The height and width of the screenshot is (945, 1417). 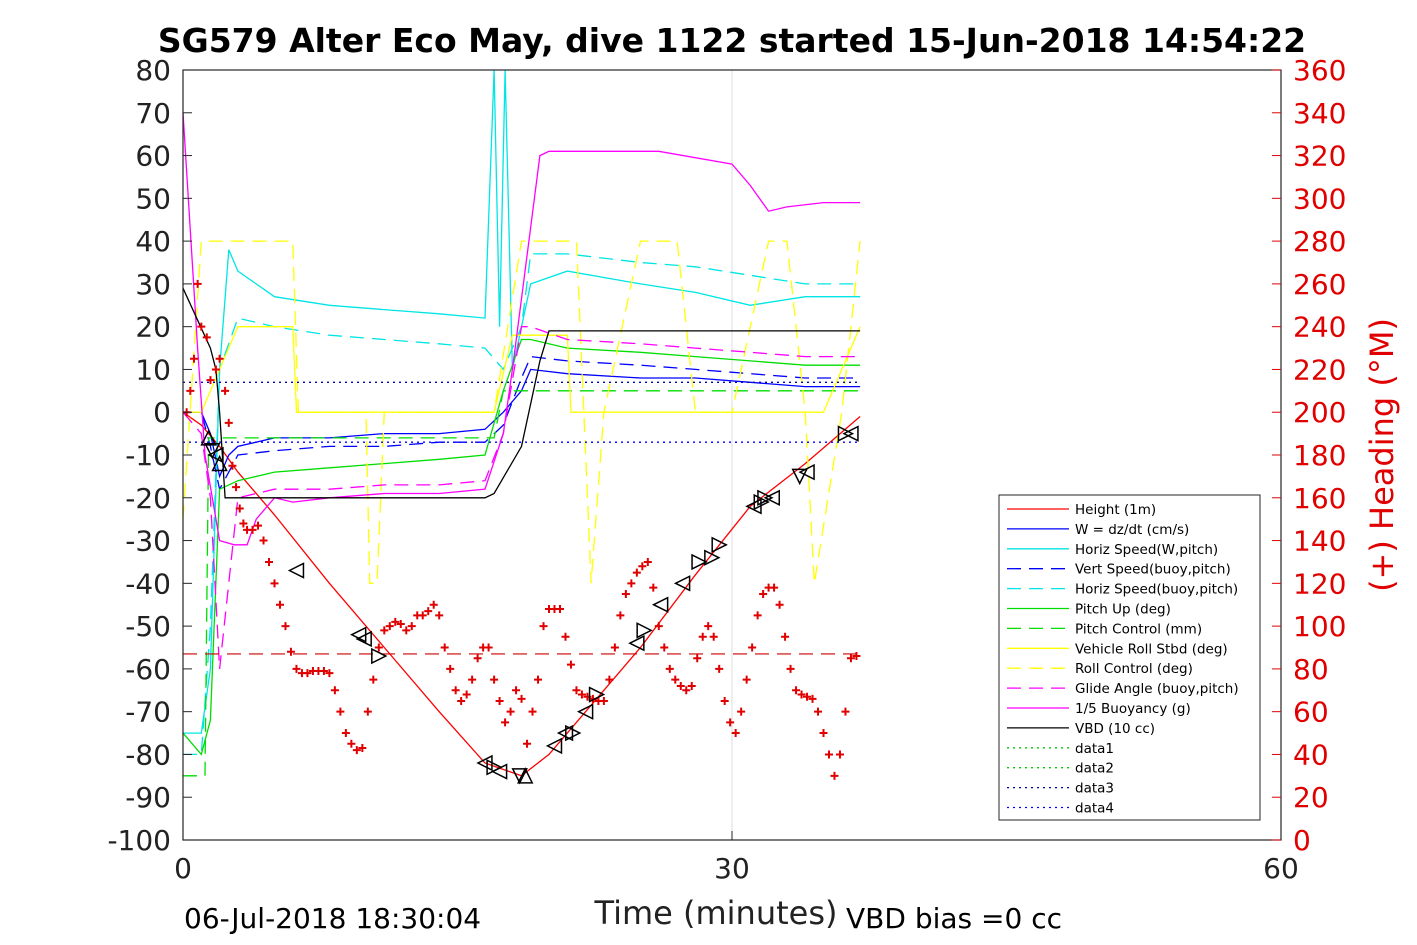 I want to click on legend-entry: data1, so click(x=1094, y=749).